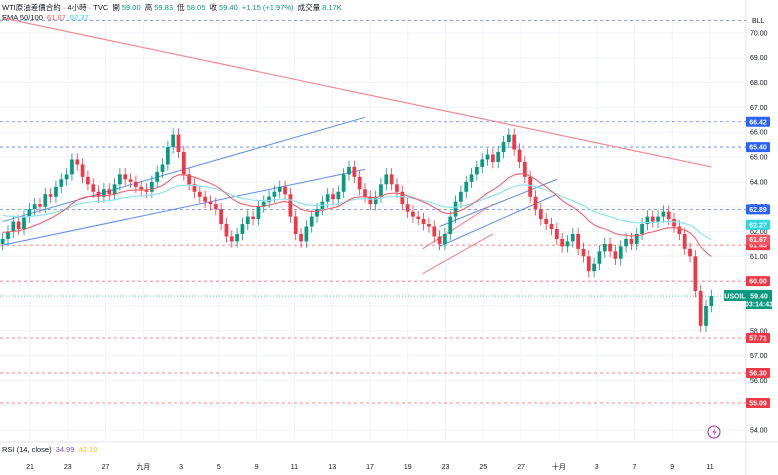  What do you see at coordinates (634, 467) in the screenshot?
I see `x-tick-label: 7` at bounding box center [634, 467].